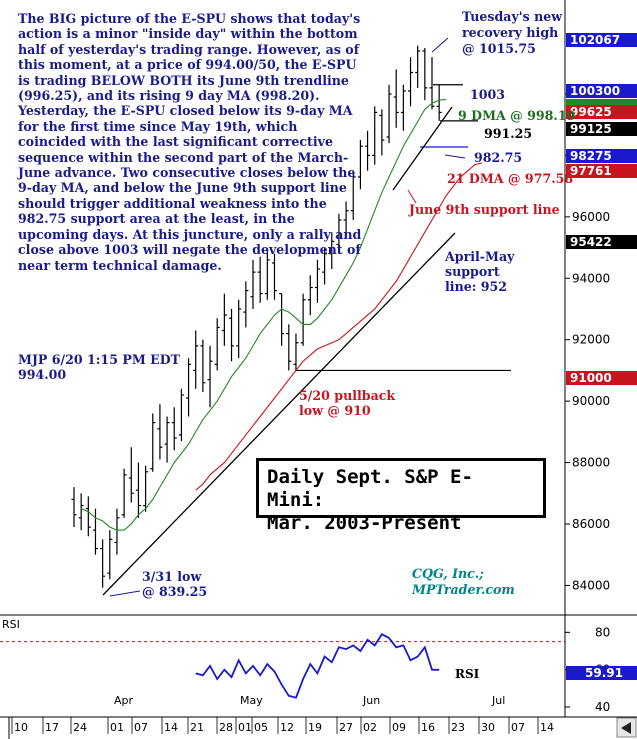 The height and width of the screenshot is (739, 637). What do you see at coordinates (626, 728) in the screenshot?
I see `scroll-left-icon` at bounding box center [626, 728].